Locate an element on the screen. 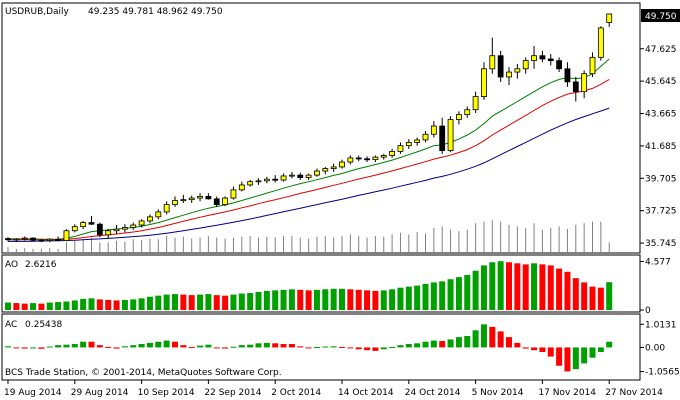  time-axis-label: 10 Sep 2014 is located at coordinates (166, 393).